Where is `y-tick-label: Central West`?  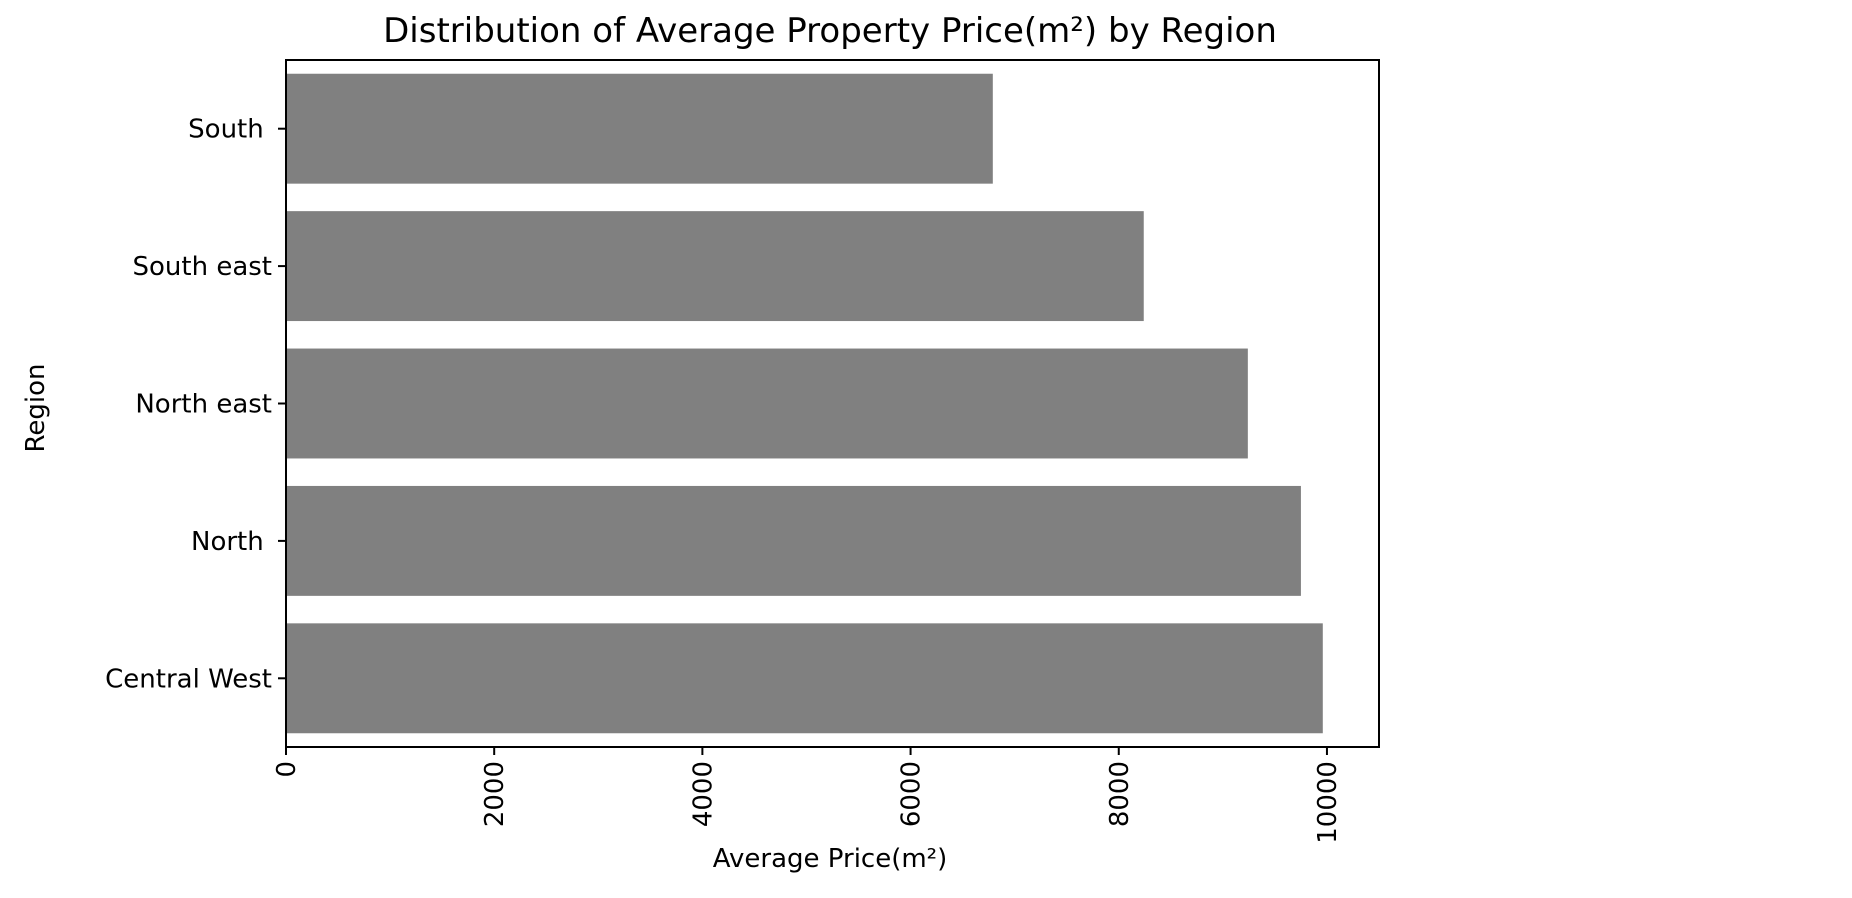 y-tick-label: Central West is located at coordinates (188, 679).